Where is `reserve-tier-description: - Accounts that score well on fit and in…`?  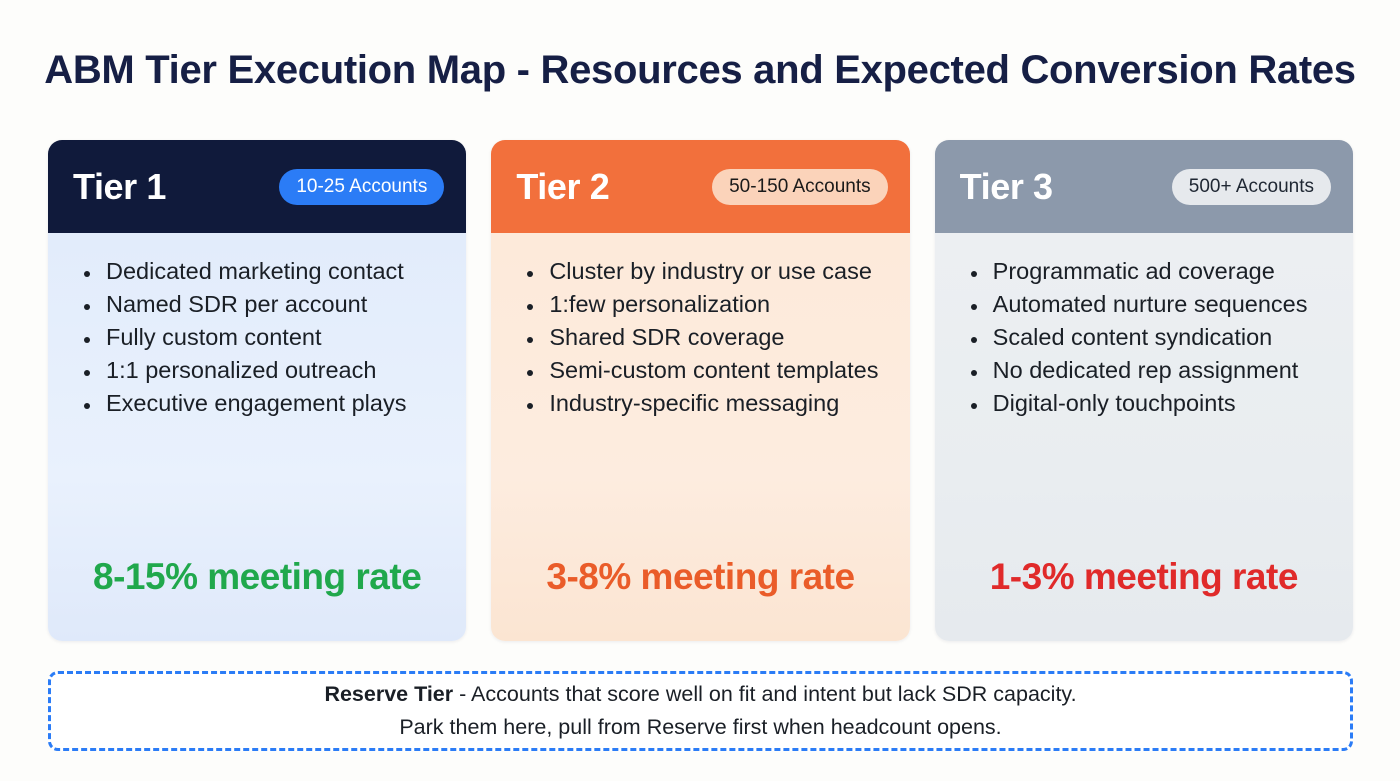
reserve-tier-description: - Accounts that score well on fit and in… is located at coordinates (765, 694).